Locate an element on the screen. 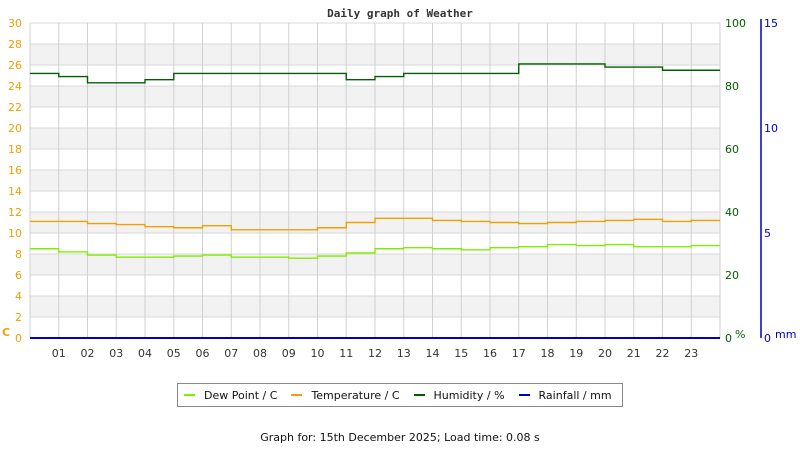  svg-text: 40 is located at coordinates (732, 212).